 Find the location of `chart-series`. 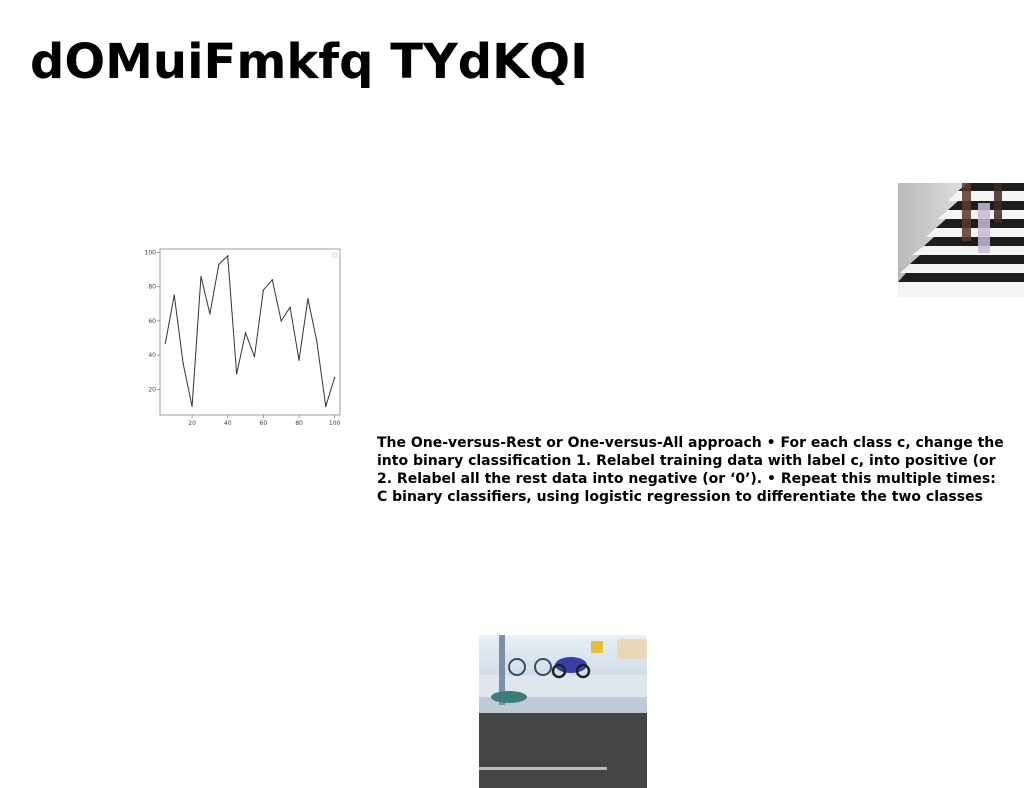

chart-series is located at coordinates (250, 331).